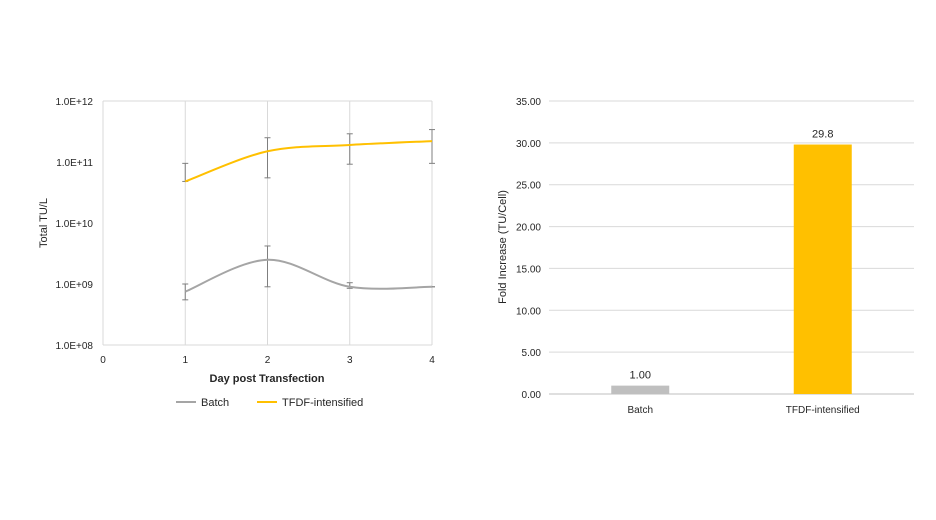 The height and width of the screenshot is (520, 936). What do you see at coordinates (640, 410) in the screenshot?
I see `x-tick-label: Batch` at bounding box center [640, 410].